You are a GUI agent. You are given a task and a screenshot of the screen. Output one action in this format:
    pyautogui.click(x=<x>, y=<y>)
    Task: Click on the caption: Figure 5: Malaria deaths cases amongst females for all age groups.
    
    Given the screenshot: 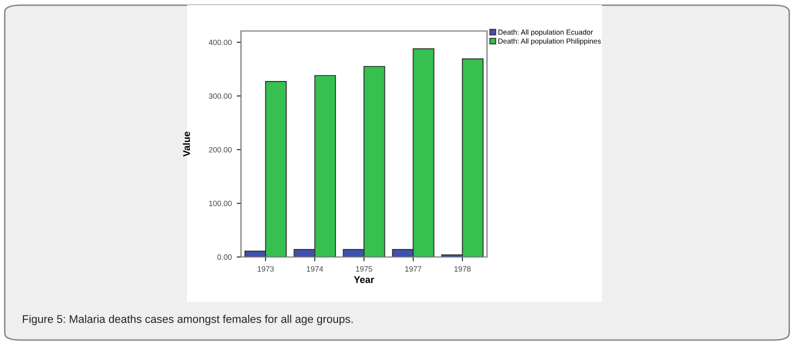 What is the action you would take?
    pyautogui.click(x=187, y=320)
    